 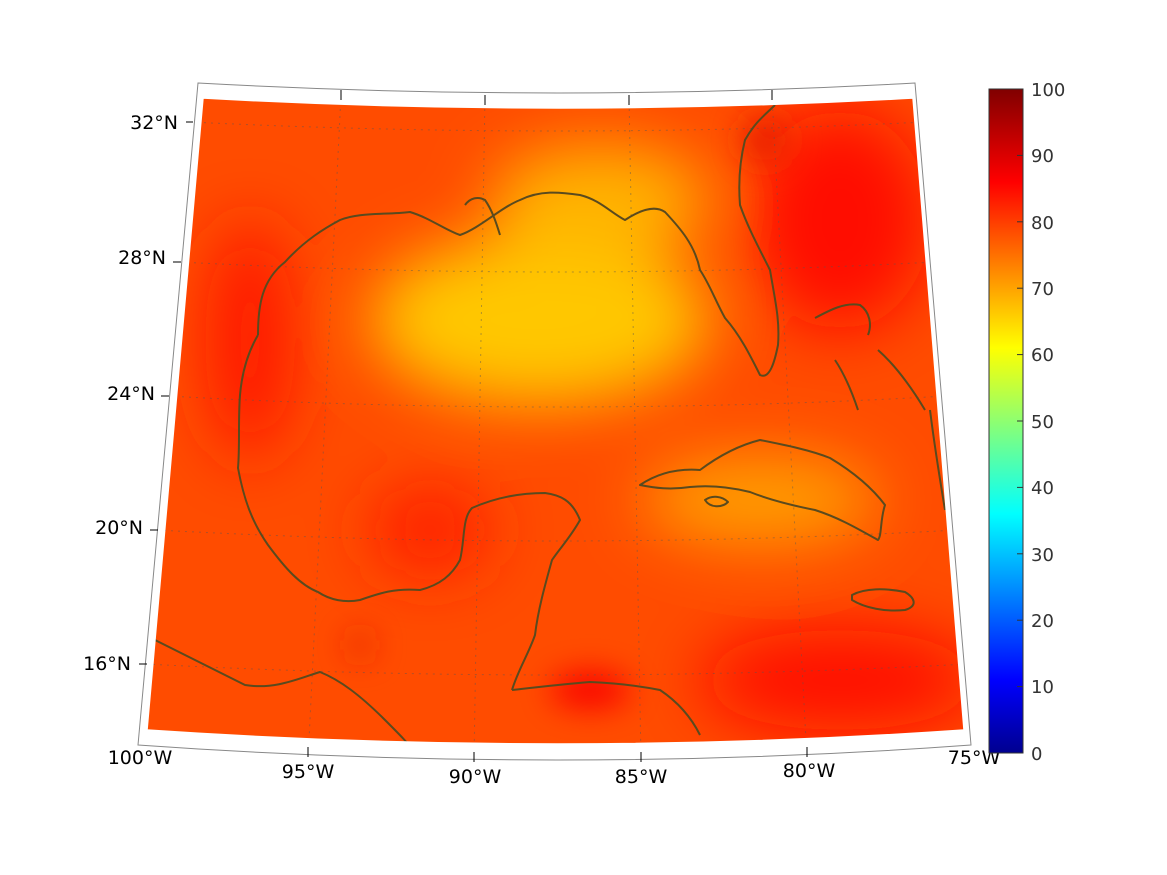 I want to click on latitude-labels: 32°N 28°N 24°N 20°N 16°N, so click(x=130, y=393).